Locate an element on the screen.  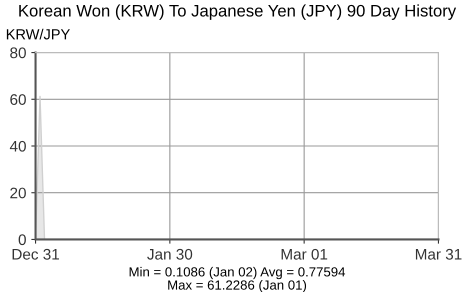
text: Max = 61.2286 (Jan 01) is located at coordinates (237, 286).